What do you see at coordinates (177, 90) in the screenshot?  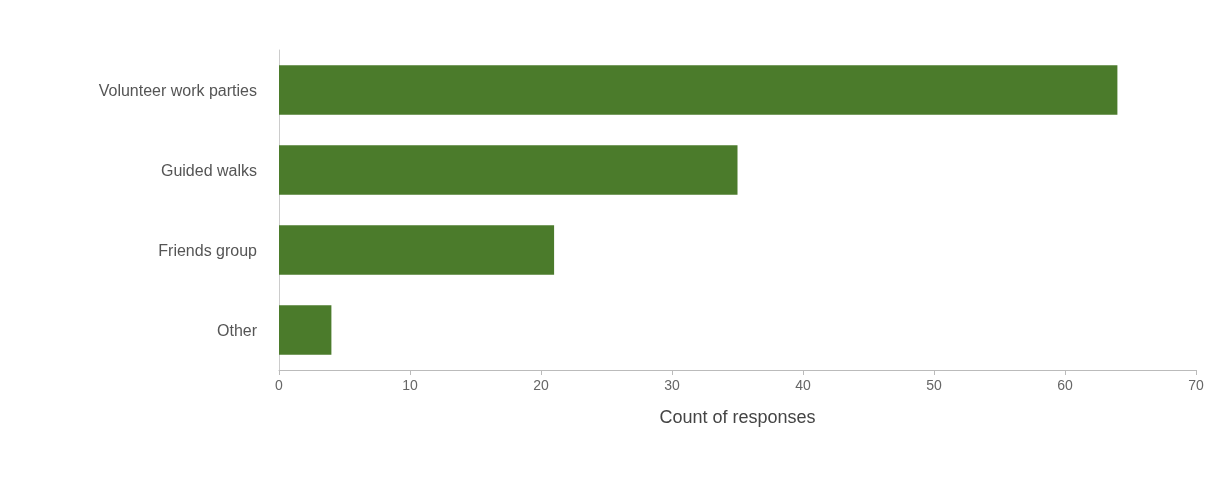 I see `y-tick-label: Volunteer work parties` at bounding box center [177, 90].